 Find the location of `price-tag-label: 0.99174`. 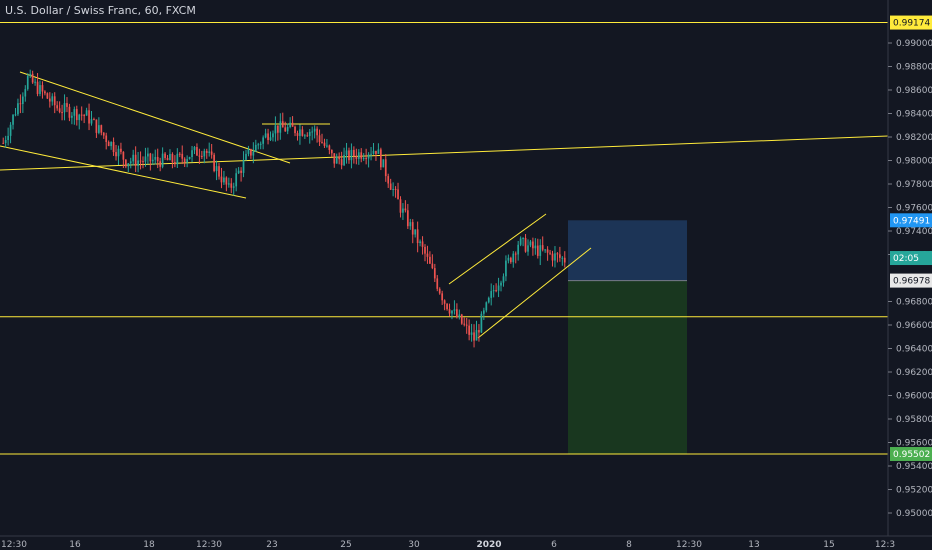

price-tag-label: 0.99174 is located at coordinates (911, 24).